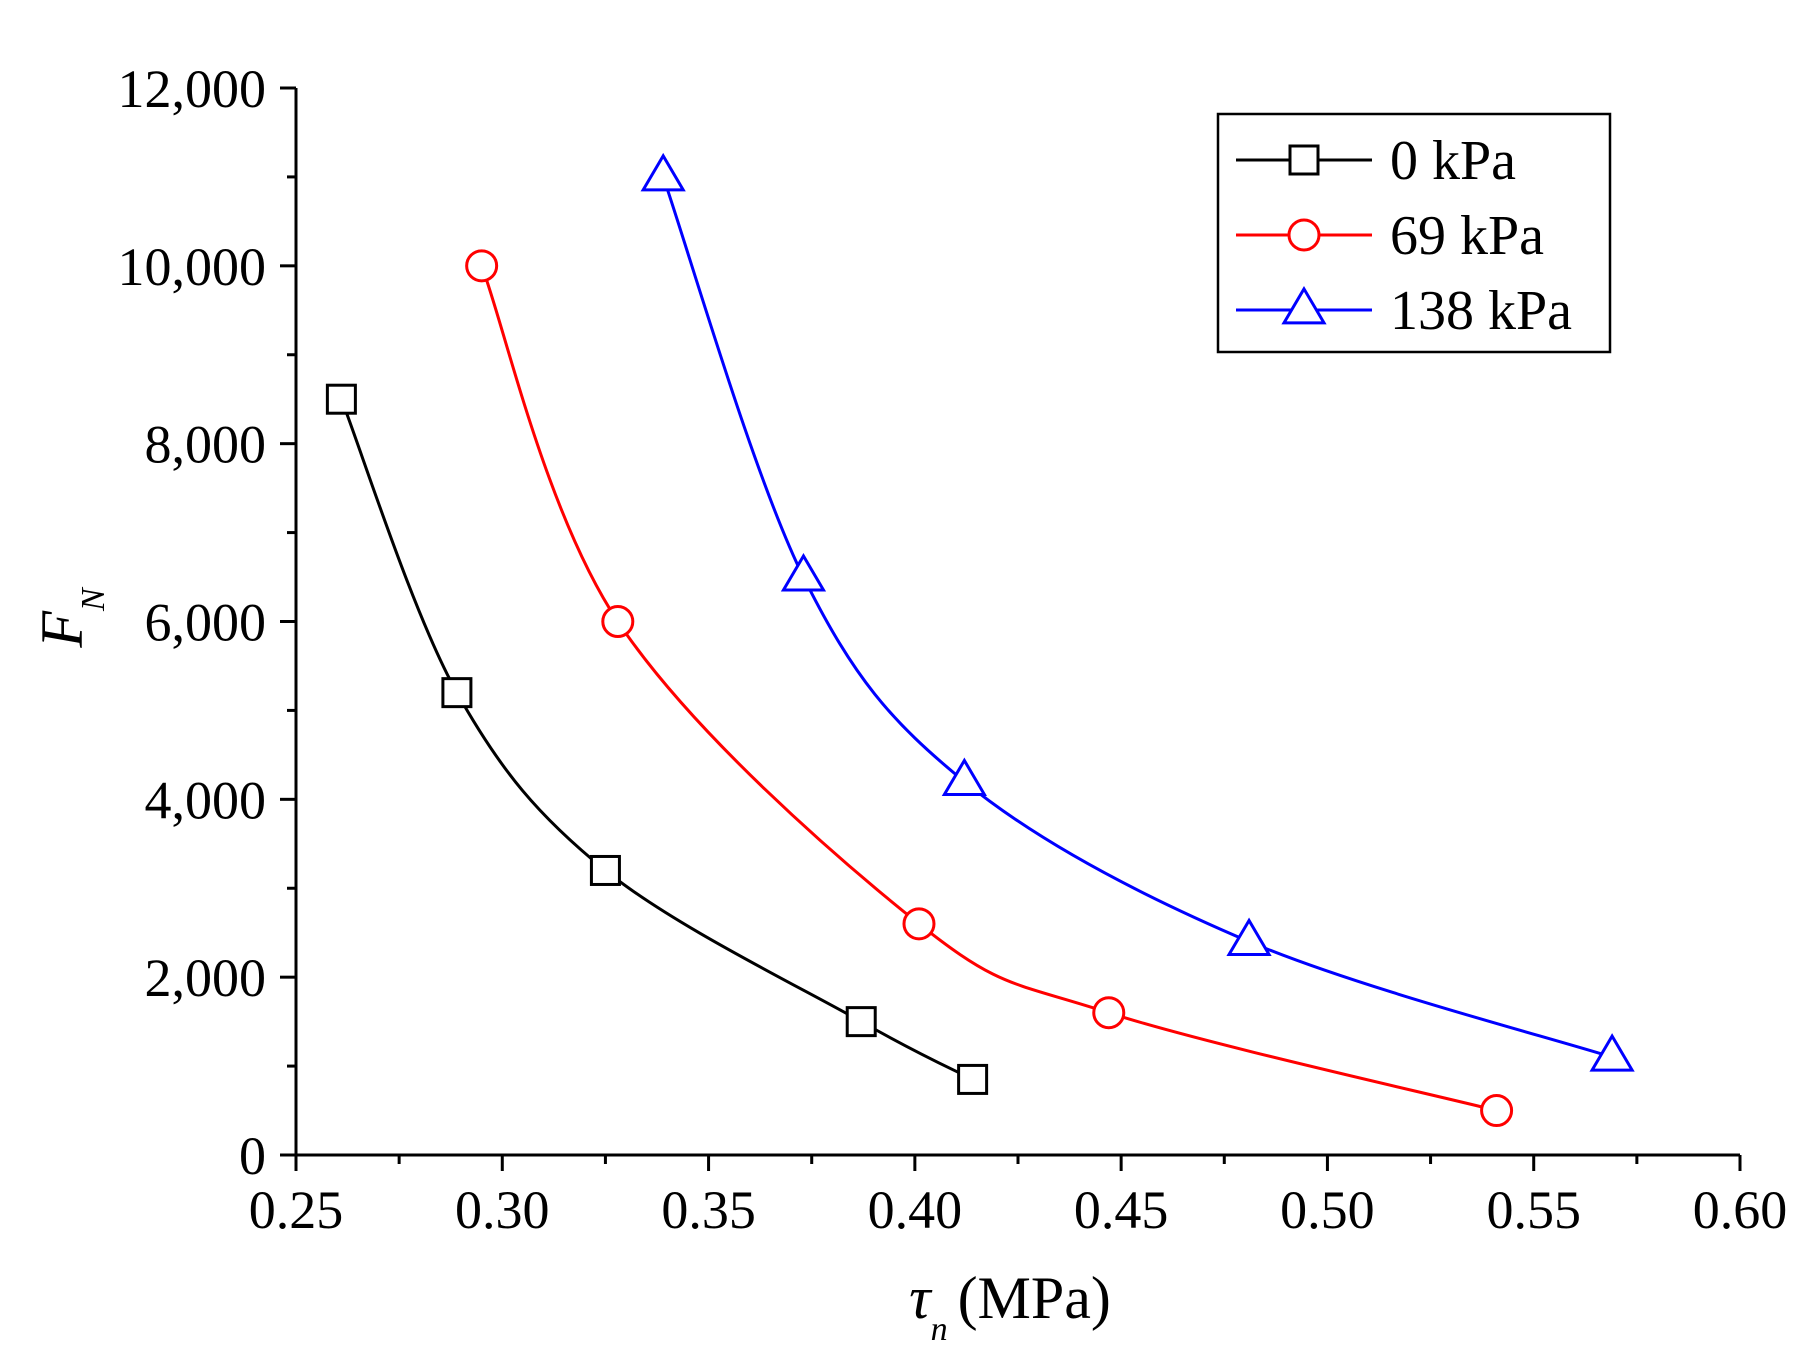 The image size is (1816, 1358). What do you see at coordinates (915, 1210) in the screenshot?
I see `x-tick-label: 0.40` at bounding box center [915, 1210].